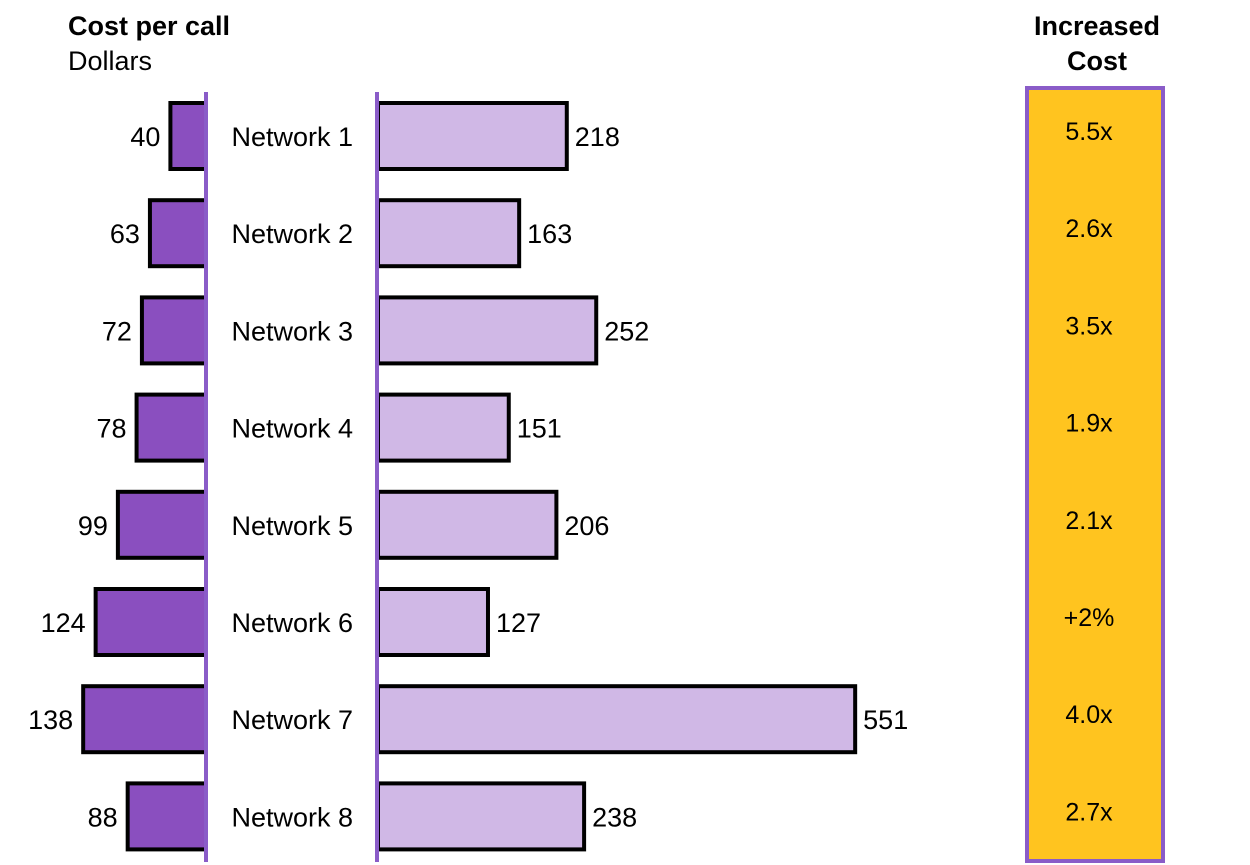  Describe the element at coordinates (1089, 229) in the screenshot. I see `increased-cost-value: 2.6x` at that location.